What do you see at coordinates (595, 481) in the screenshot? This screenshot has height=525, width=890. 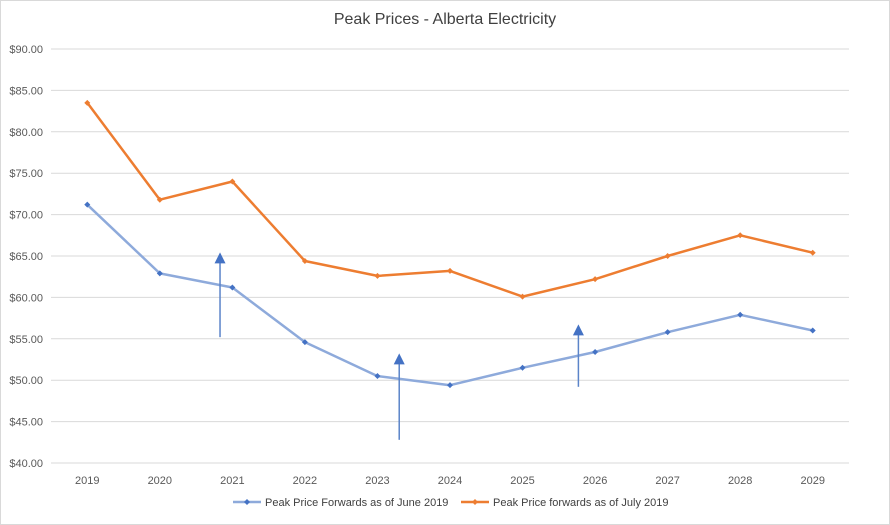 I see `x-tick-label: 2026` at bounding box center [595, 481].